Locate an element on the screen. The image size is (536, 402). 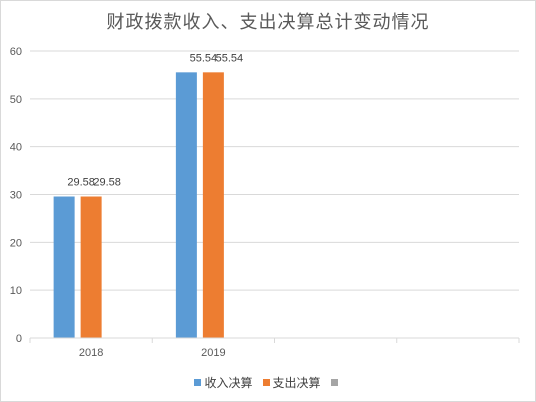
legend-item: 支出决算 is located at coordinates (291, 382).